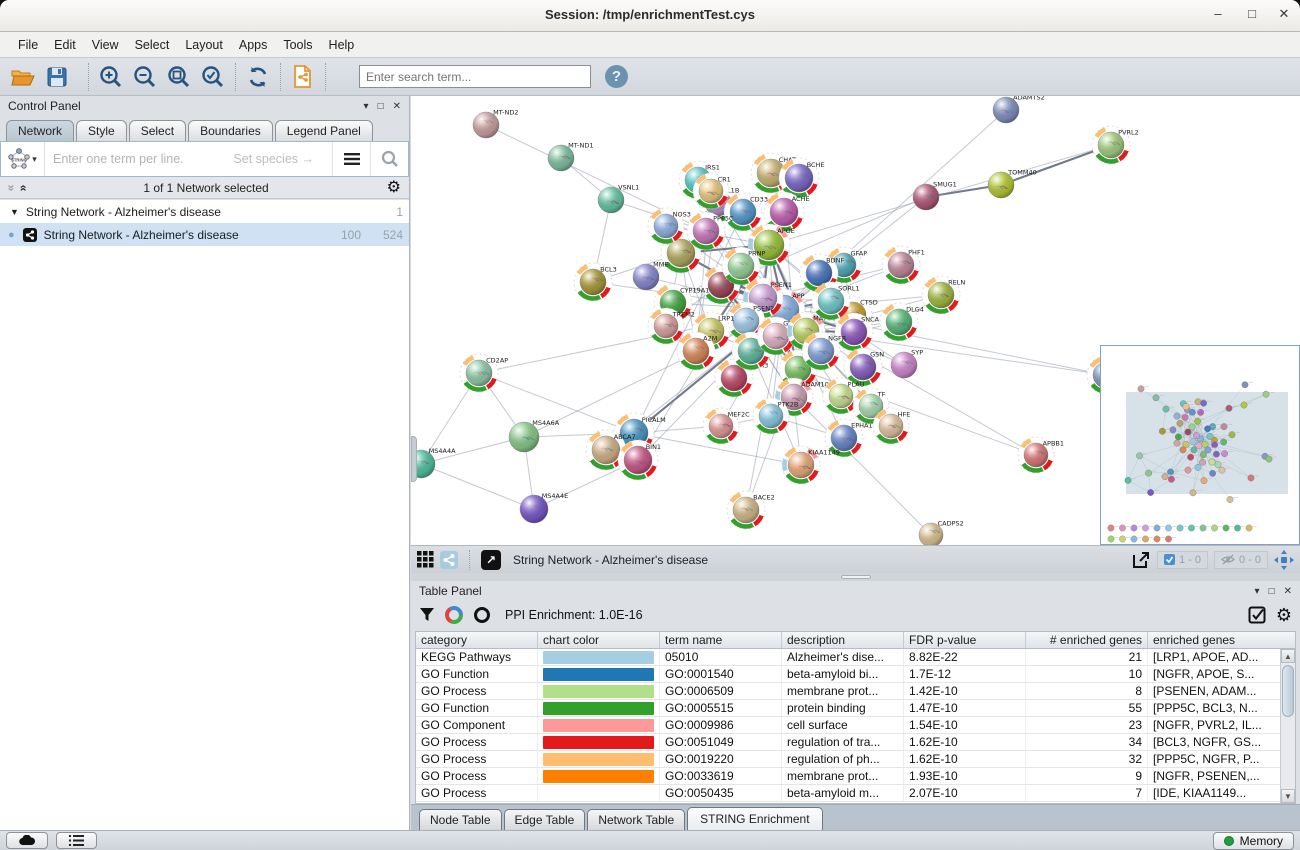 This screenshot has width=1300, height=850. What do you see at coordinates (1040, 455) in the screenshot?
I see `network-node-APBB1: APBB1` at bounding box center [1040, 455].